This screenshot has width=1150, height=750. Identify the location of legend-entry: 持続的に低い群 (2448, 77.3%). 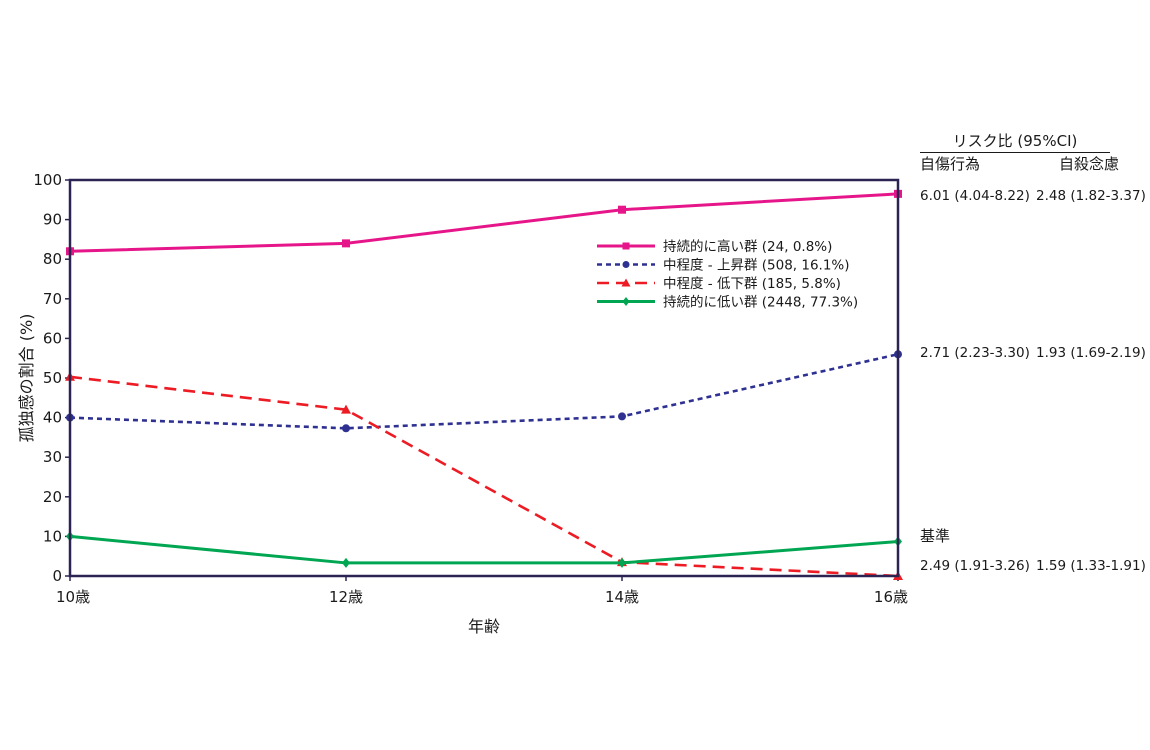
(727, 303).